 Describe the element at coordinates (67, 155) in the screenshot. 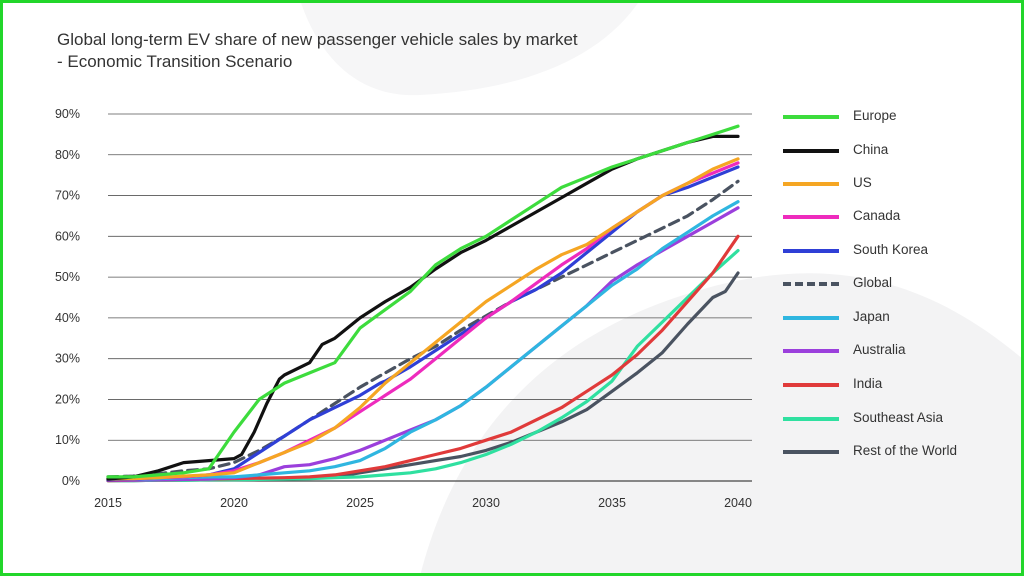

I see `y-tick-label: 80%` at that location.